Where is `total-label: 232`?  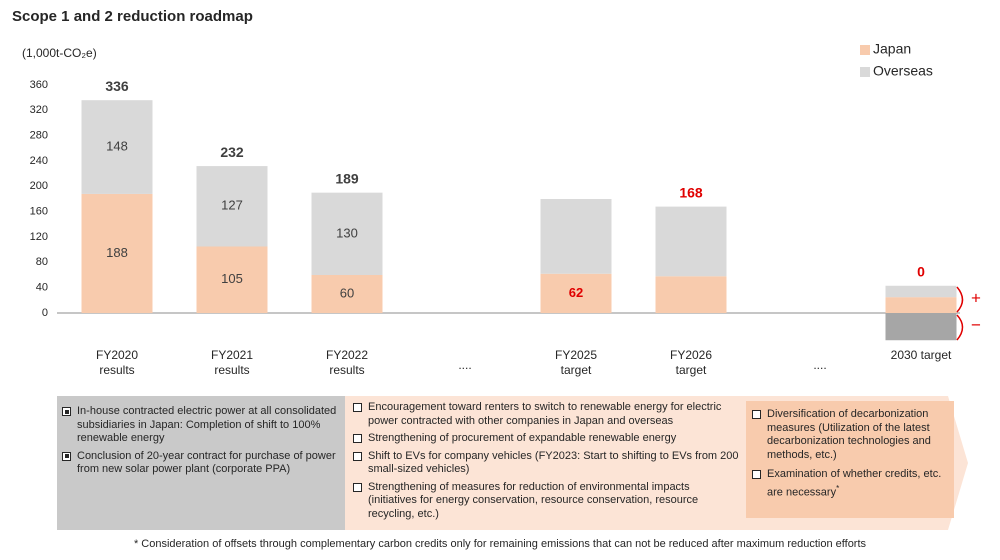
total-label: 232 is located at coordinates (232, 152).